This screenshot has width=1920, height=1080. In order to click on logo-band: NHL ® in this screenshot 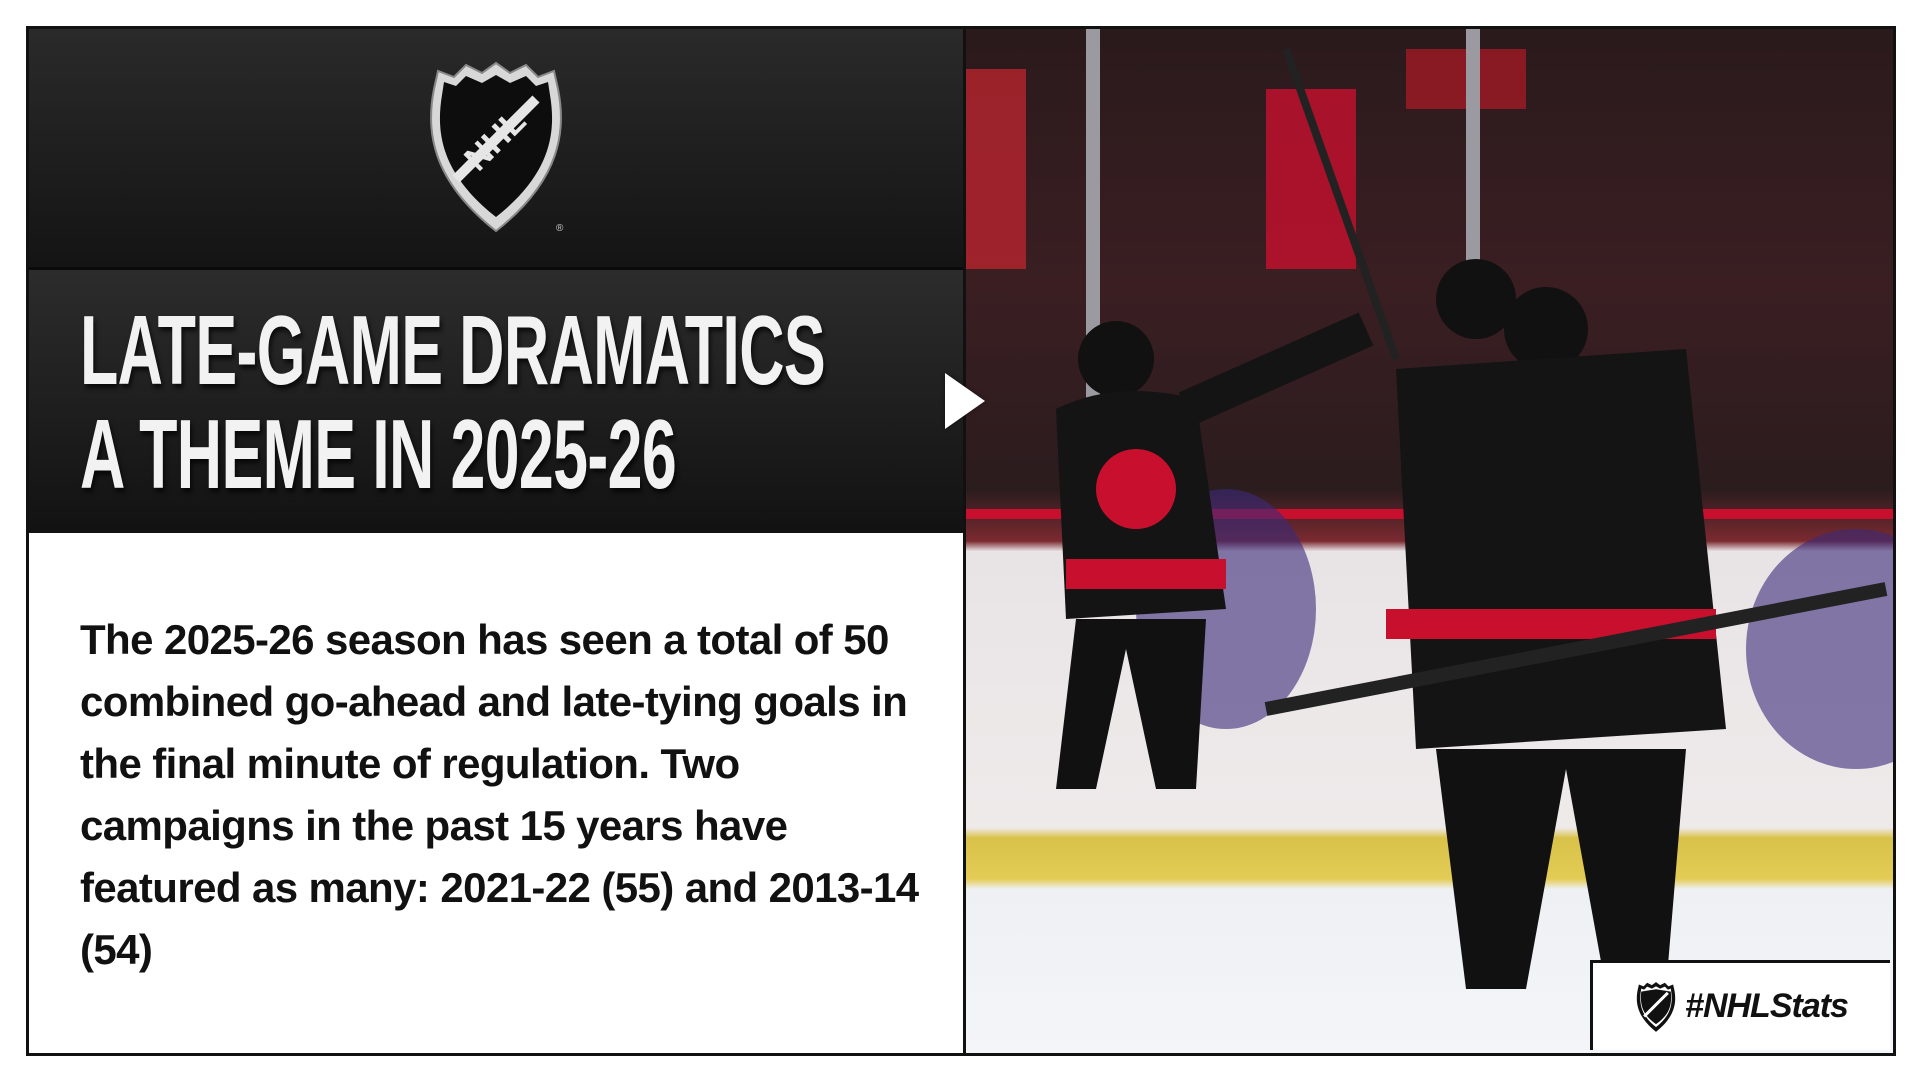, I will do `click(496, 149)`.